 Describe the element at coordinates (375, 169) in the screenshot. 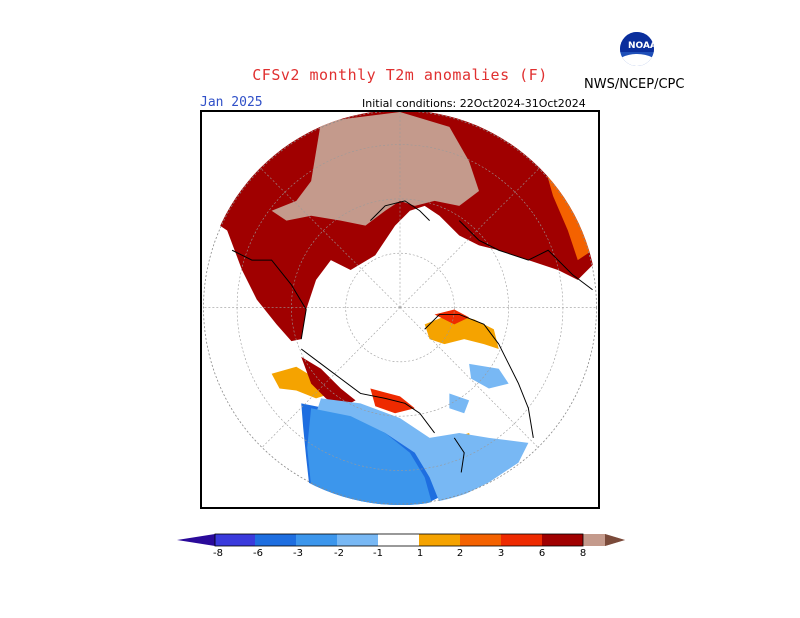

I see `siberia-extreme-region` at that location.